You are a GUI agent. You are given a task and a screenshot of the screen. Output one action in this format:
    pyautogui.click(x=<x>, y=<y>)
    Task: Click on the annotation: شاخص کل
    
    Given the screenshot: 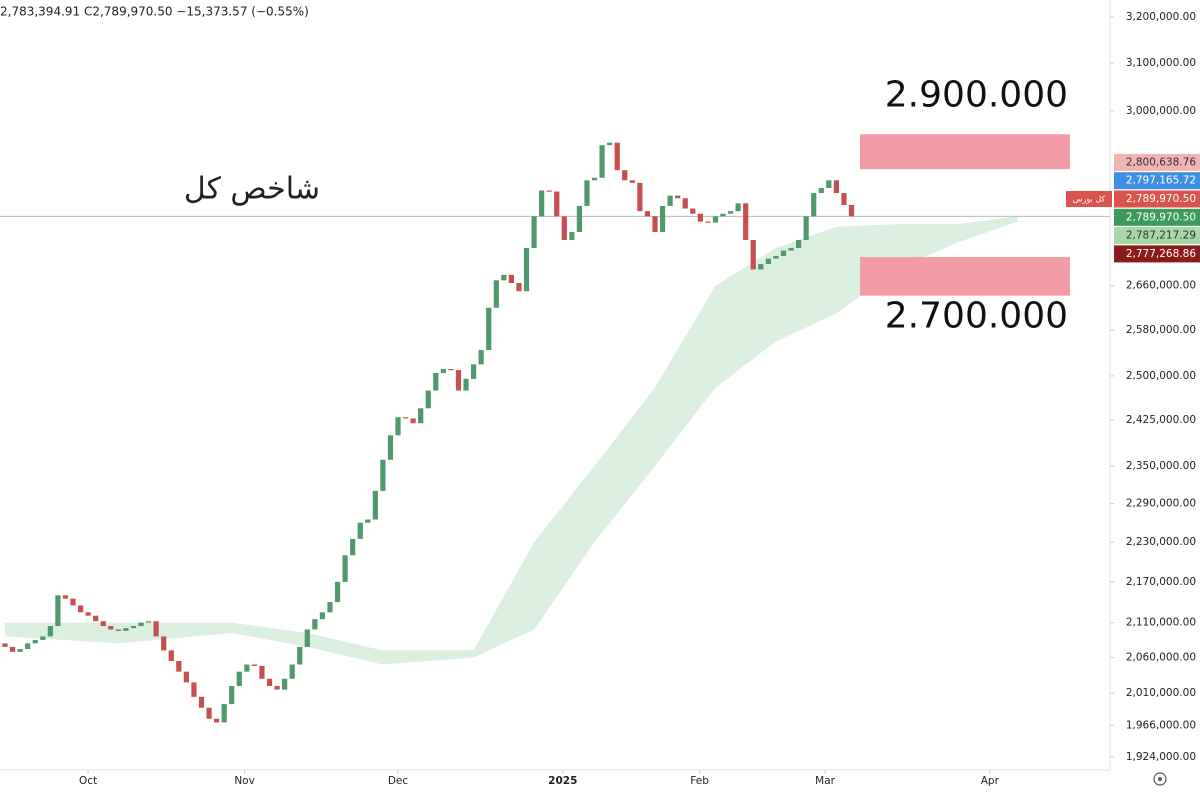 What is the action you would take?
    pyautogui.click(x=252, y=189)
    